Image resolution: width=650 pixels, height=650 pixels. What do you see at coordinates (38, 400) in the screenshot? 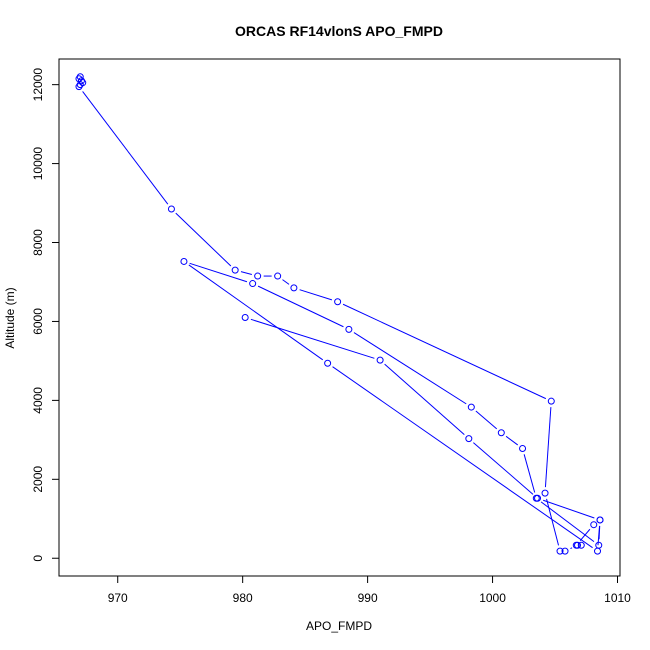
I see `y-tick-label: 4000` at bounding box center [38, 400].